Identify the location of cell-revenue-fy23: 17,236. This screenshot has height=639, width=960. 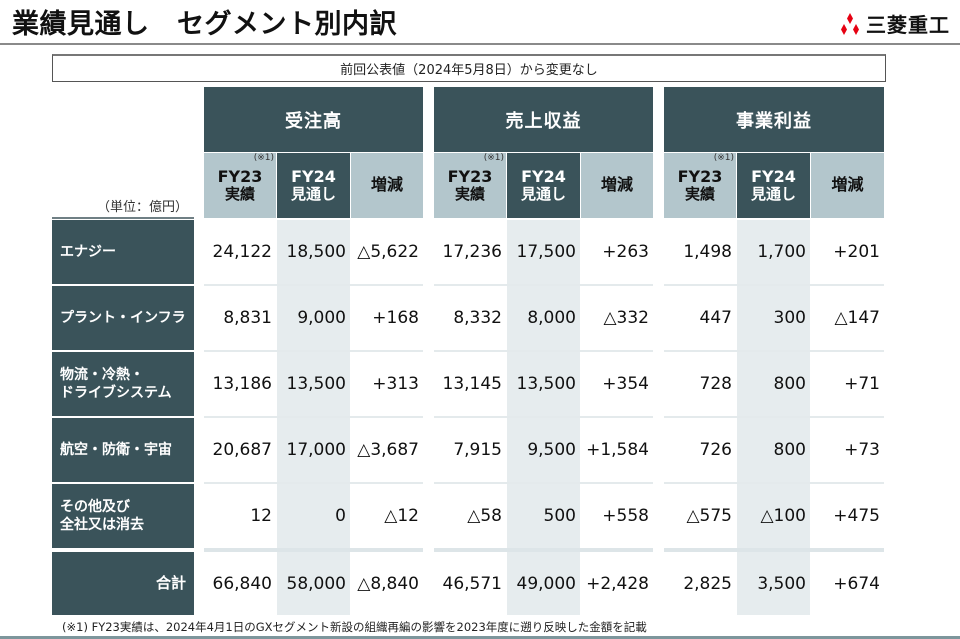
(470, 252).